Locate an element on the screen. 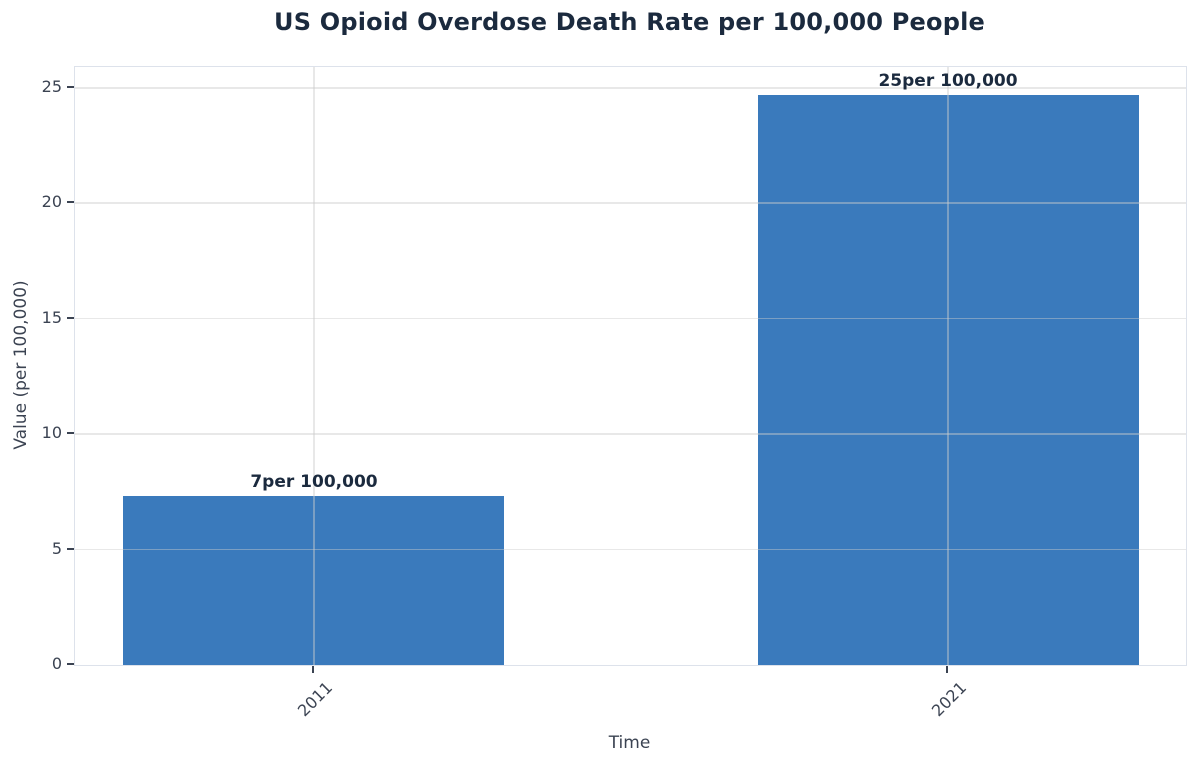 The width and height of the screenshot is (1200, 768). y-tick-label: 25 is located at coordinates (51, 86).